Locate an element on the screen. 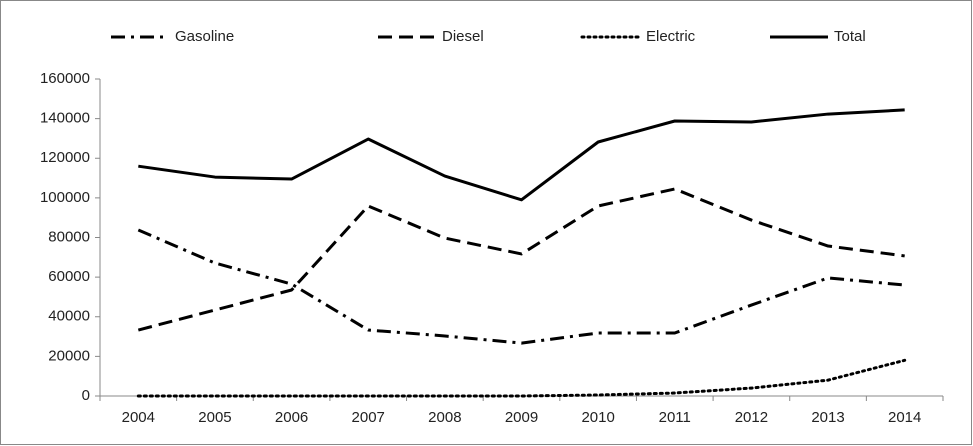  legend-label: Electric is located at coordinates (671, 36).